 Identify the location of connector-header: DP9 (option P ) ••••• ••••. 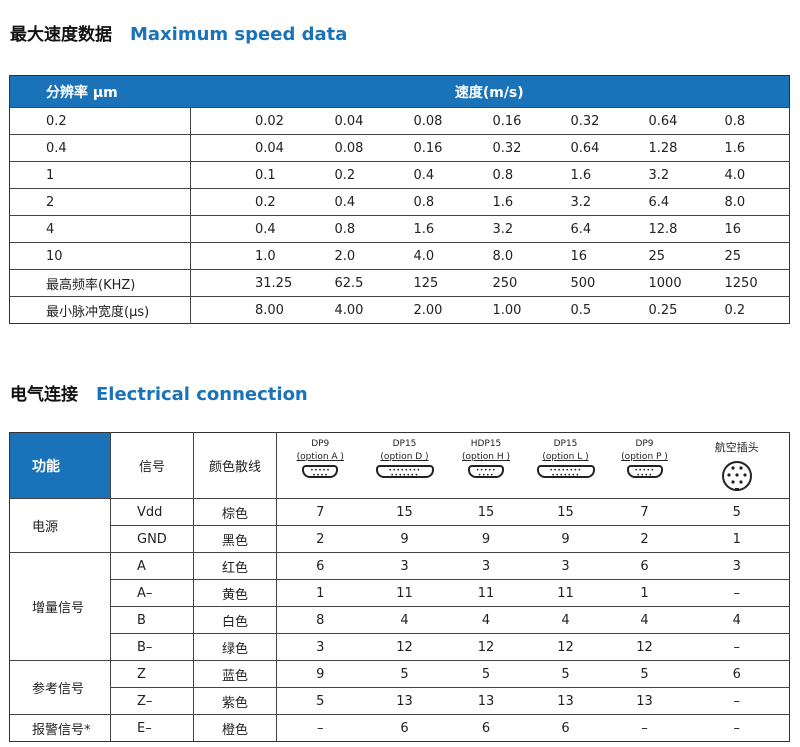
(645, 466).